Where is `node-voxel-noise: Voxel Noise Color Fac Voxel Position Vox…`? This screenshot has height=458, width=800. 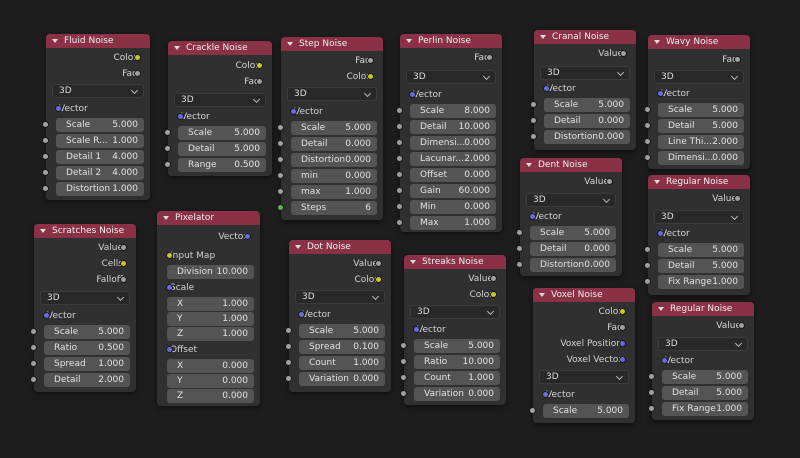
node-voxel-noise: Voxel Noise Color Fac Voxel Position Vox… is located at coordinates (582, 355).